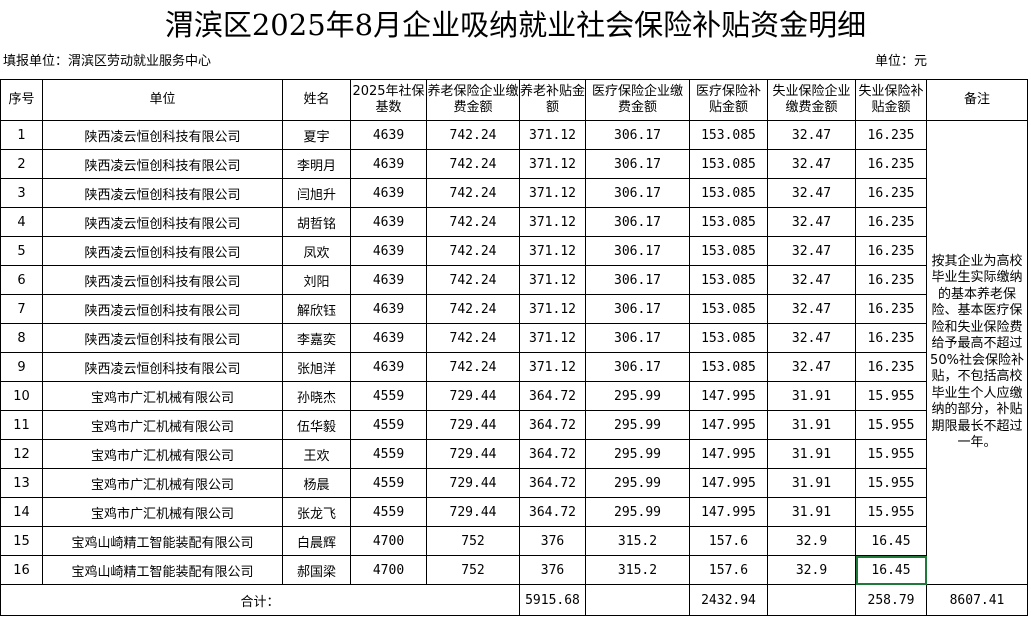 The width and height of the screenshot is (1031, 618). Describe the element at coordinates (388, 570) in the screenshot. I see `cell-base: 4700` at that location.